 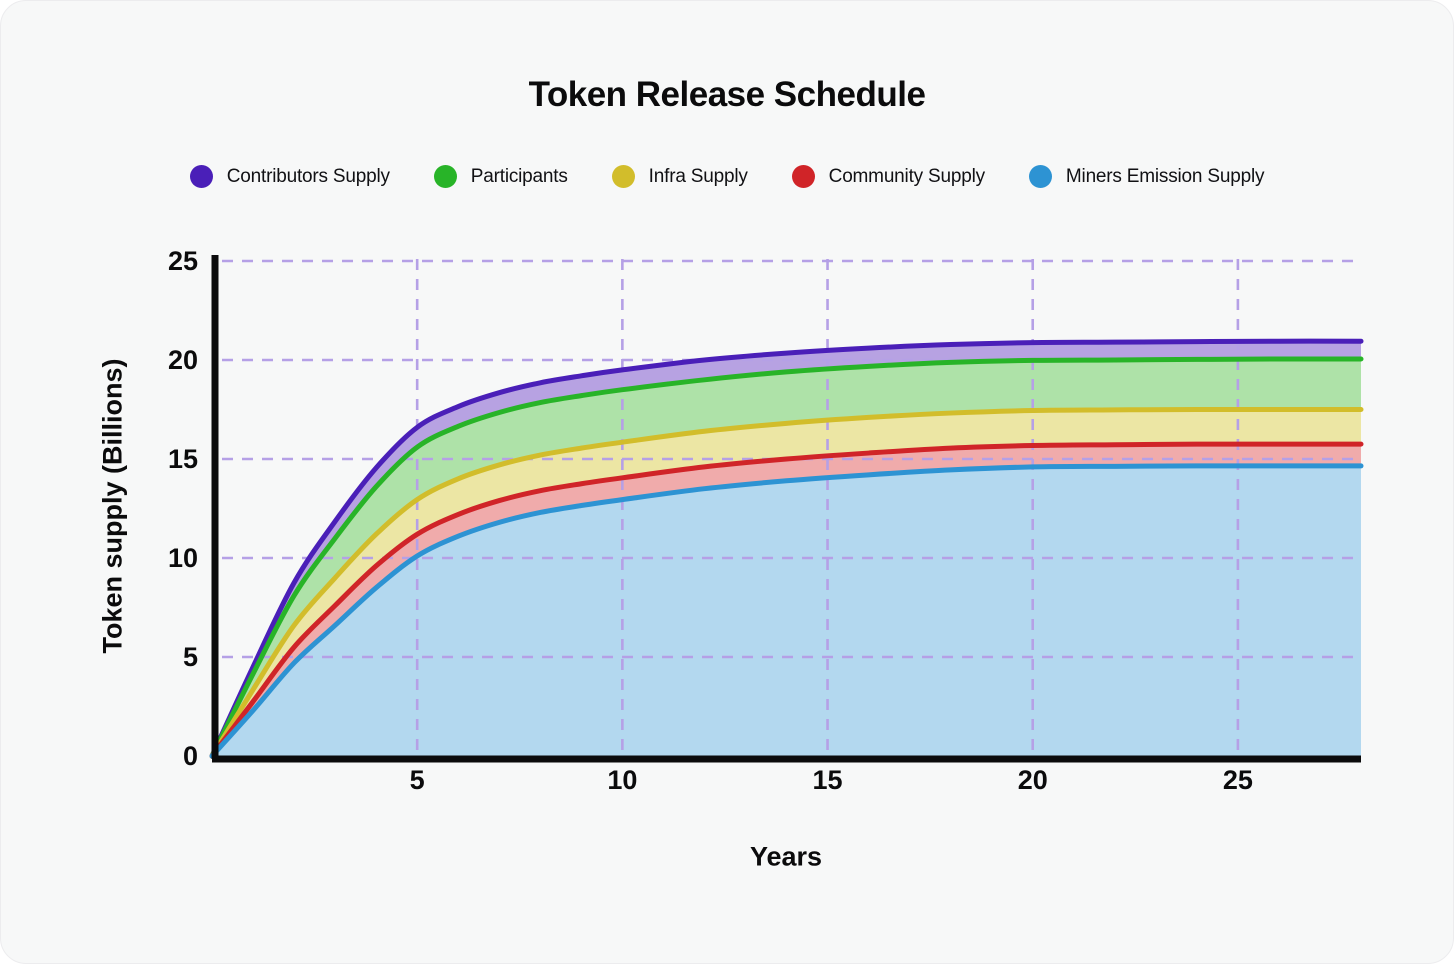 I want to click on x-tick-label-15: 15, so click(x=828, y=780).